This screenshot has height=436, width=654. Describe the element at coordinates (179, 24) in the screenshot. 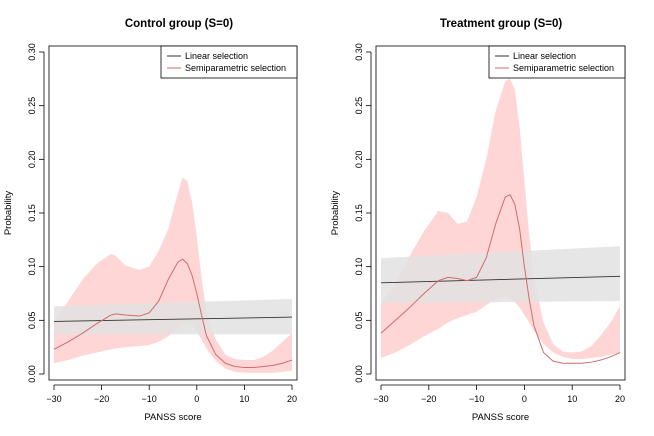

I see `chart-title: Control group (S=0)` at that location.